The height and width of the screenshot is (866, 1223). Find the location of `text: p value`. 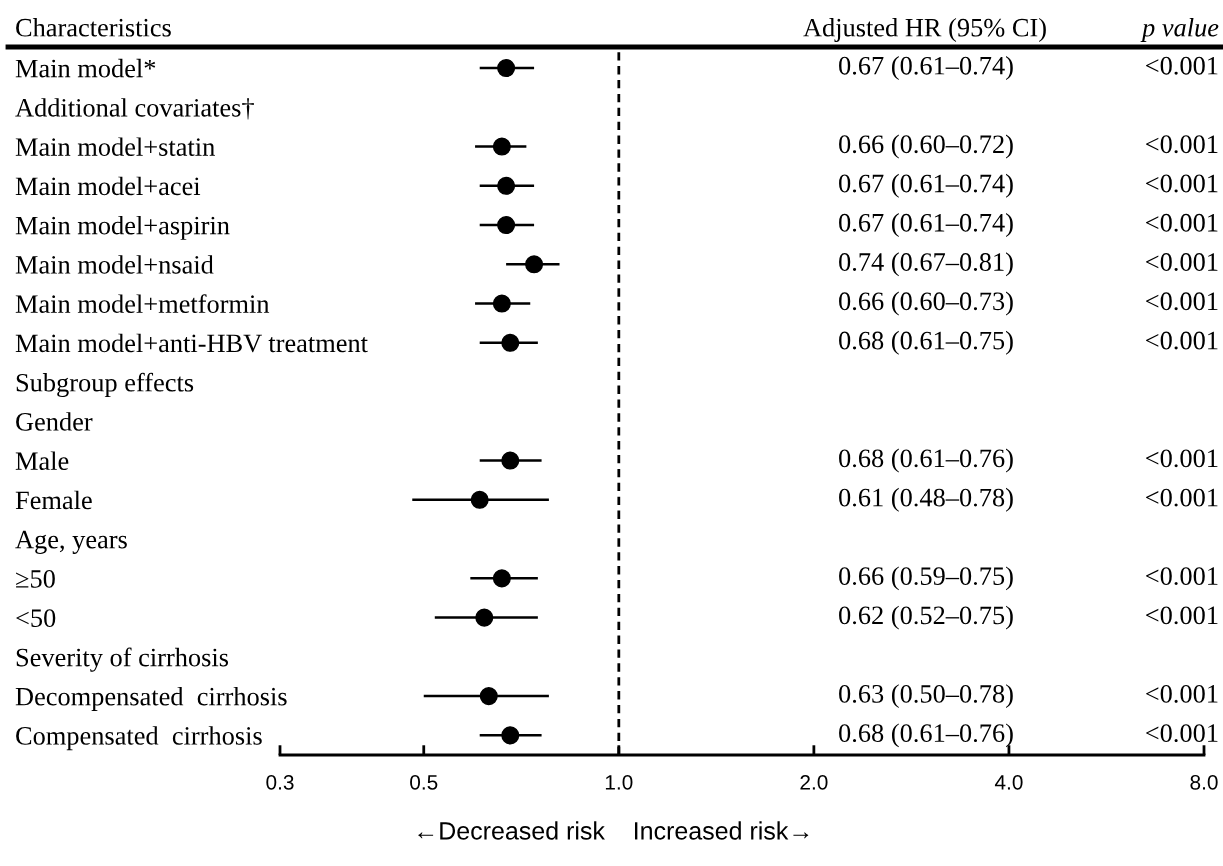

text: p value is located at coordinates (1179, 30).